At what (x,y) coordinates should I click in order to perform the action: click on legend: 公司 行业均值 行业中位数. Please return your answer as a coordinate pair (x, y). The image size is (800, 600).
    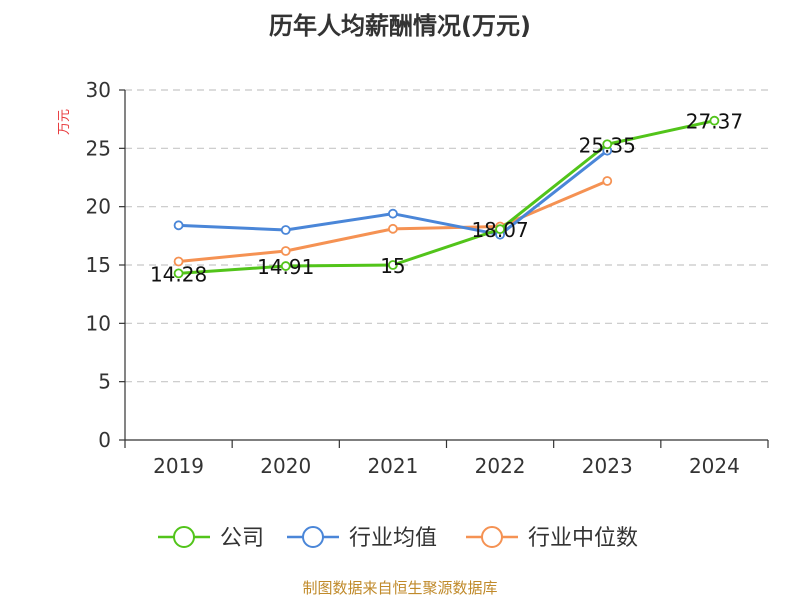
    Looking at the image, I should click on (398, 538).